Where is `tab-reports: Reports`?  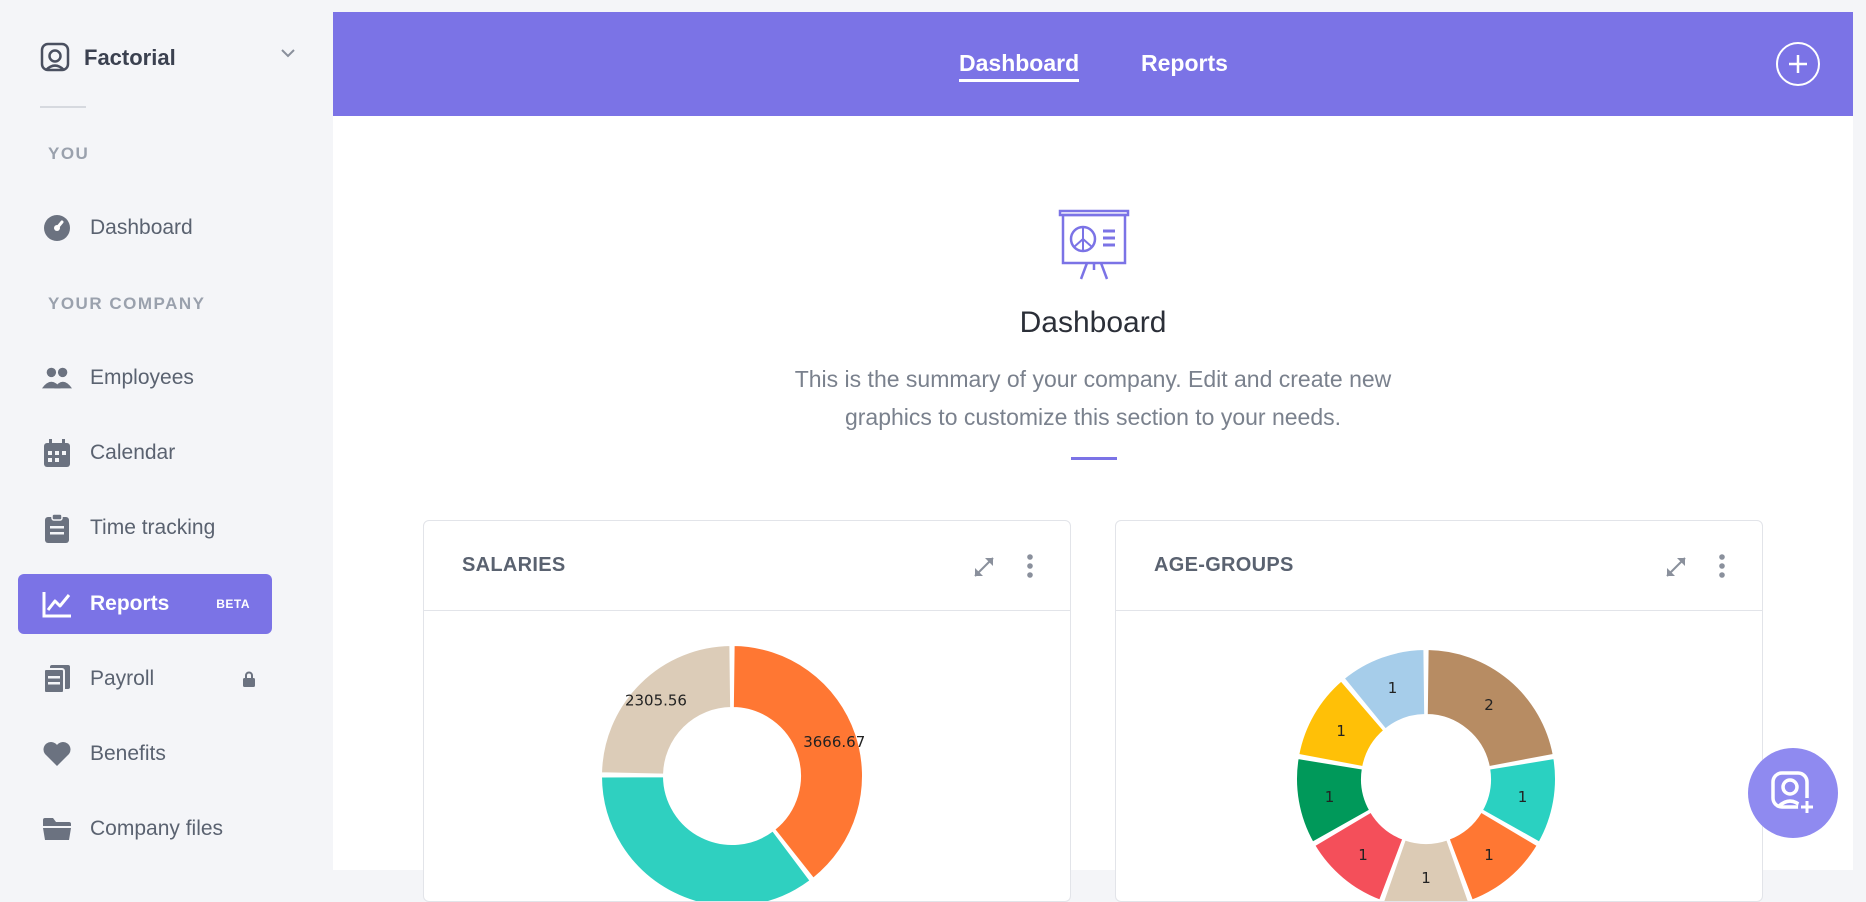
tab-reports: Reports is located at coordinates (1184, 63).